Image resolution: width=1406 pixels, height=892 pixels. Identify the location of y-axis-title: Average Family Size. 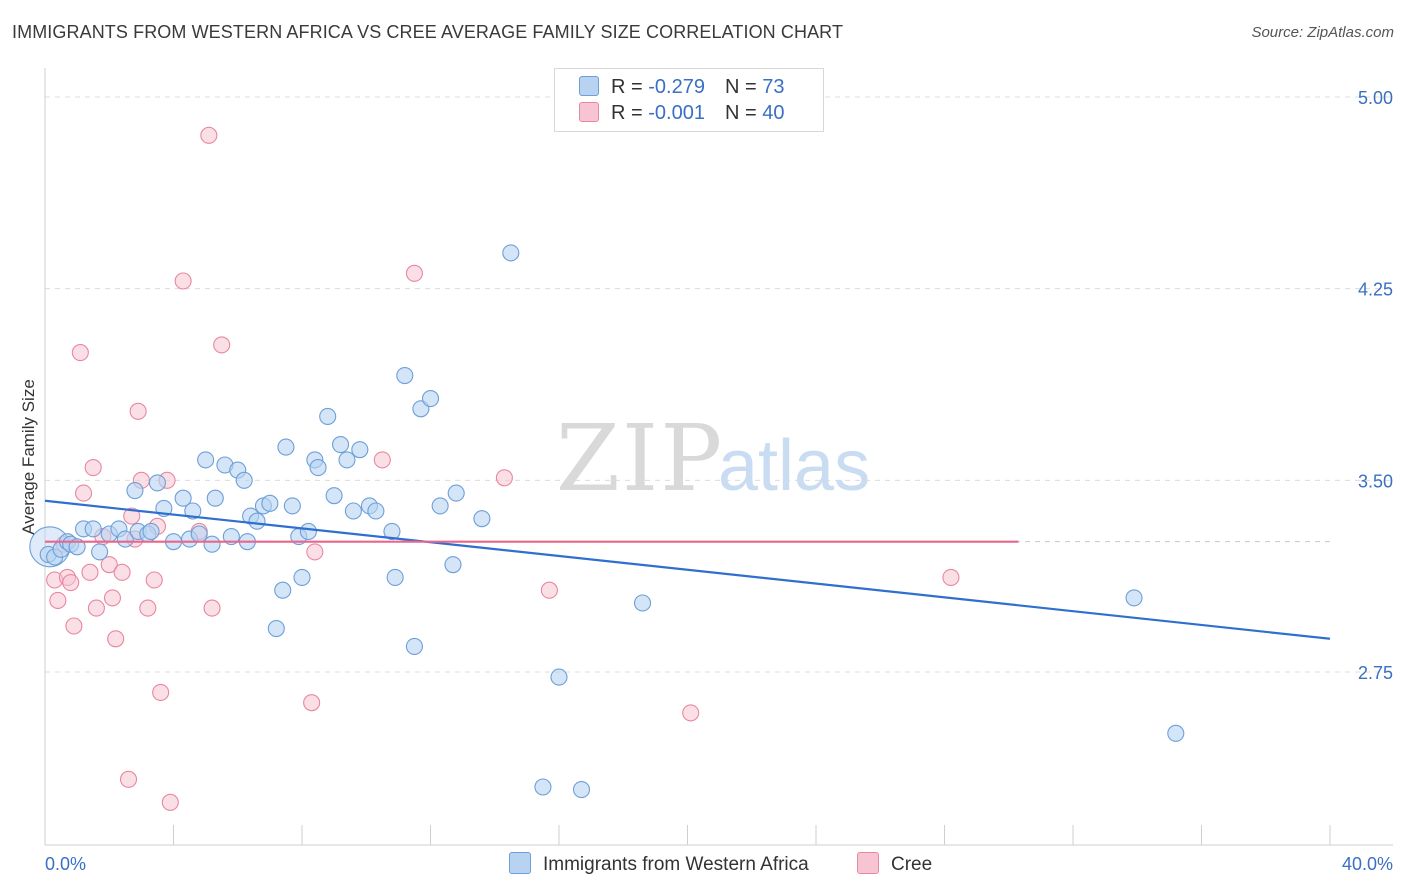
(28, 457).